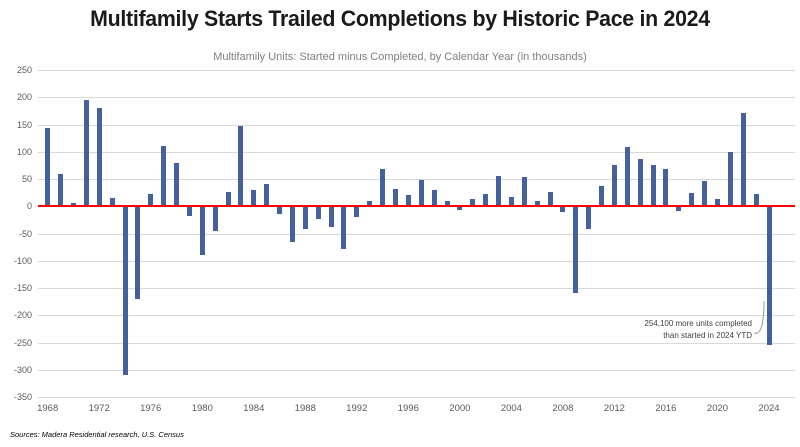 The width and height of the screenshot is (800, 447). Describe the element at coordinates (707, 335) in the screenshot. I see `annotation-line-2: than started in 2024 YTD` at that location.